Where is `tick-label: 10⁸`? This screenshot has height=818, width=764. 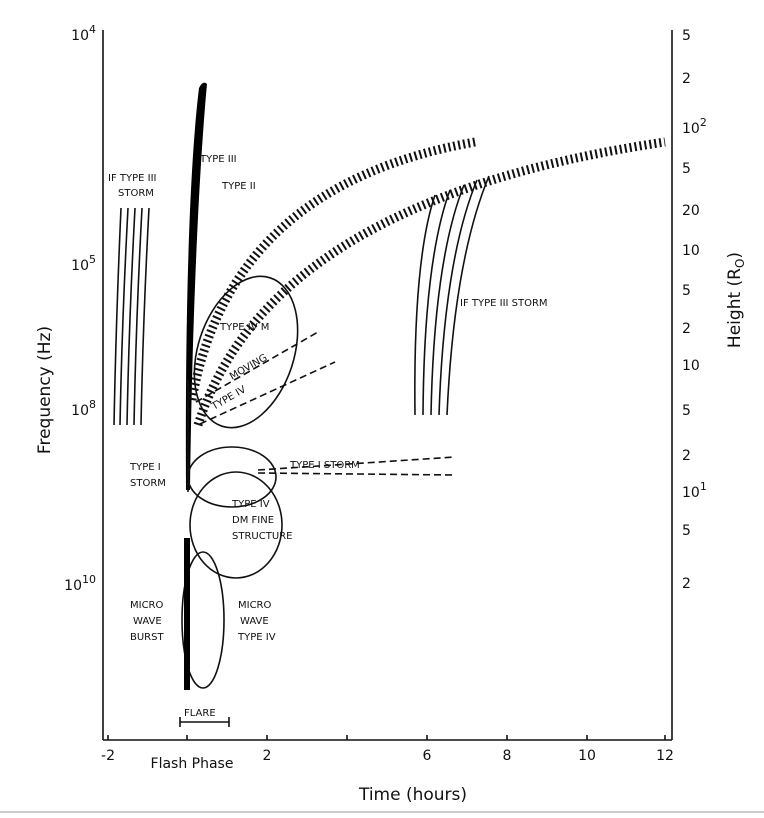
tick-label: 10⁸ is located at coordinates (83, 408).